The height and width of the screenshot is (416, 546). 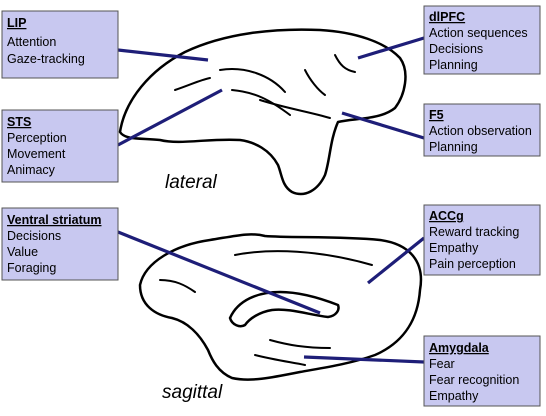 What do you see at coordinates (54, 220) in the screenshot?
I see `ventral-striatum-title: Ventral striatum` at bounding box center [54, 220].